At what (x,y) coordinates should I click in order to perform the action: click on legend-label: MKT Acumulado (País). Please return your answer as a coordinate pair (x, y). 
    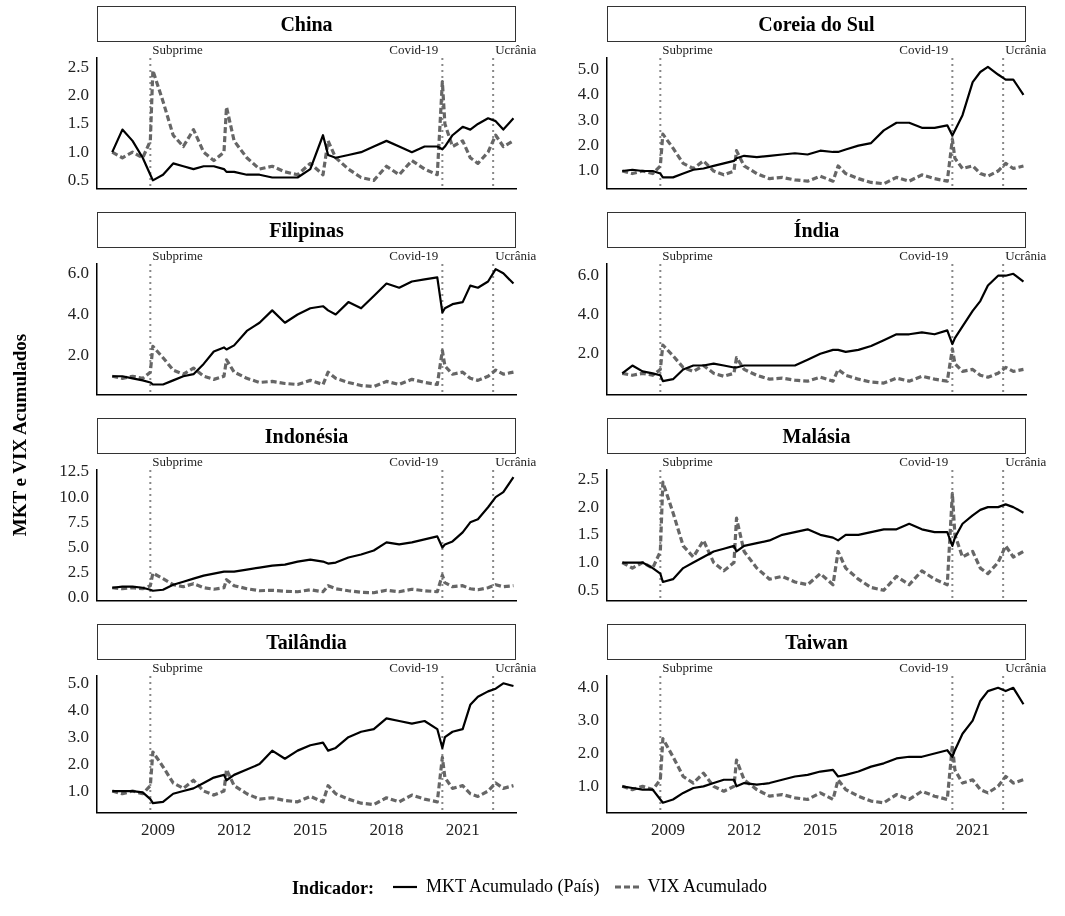
    Looking at the image, I should click on (512, 886).